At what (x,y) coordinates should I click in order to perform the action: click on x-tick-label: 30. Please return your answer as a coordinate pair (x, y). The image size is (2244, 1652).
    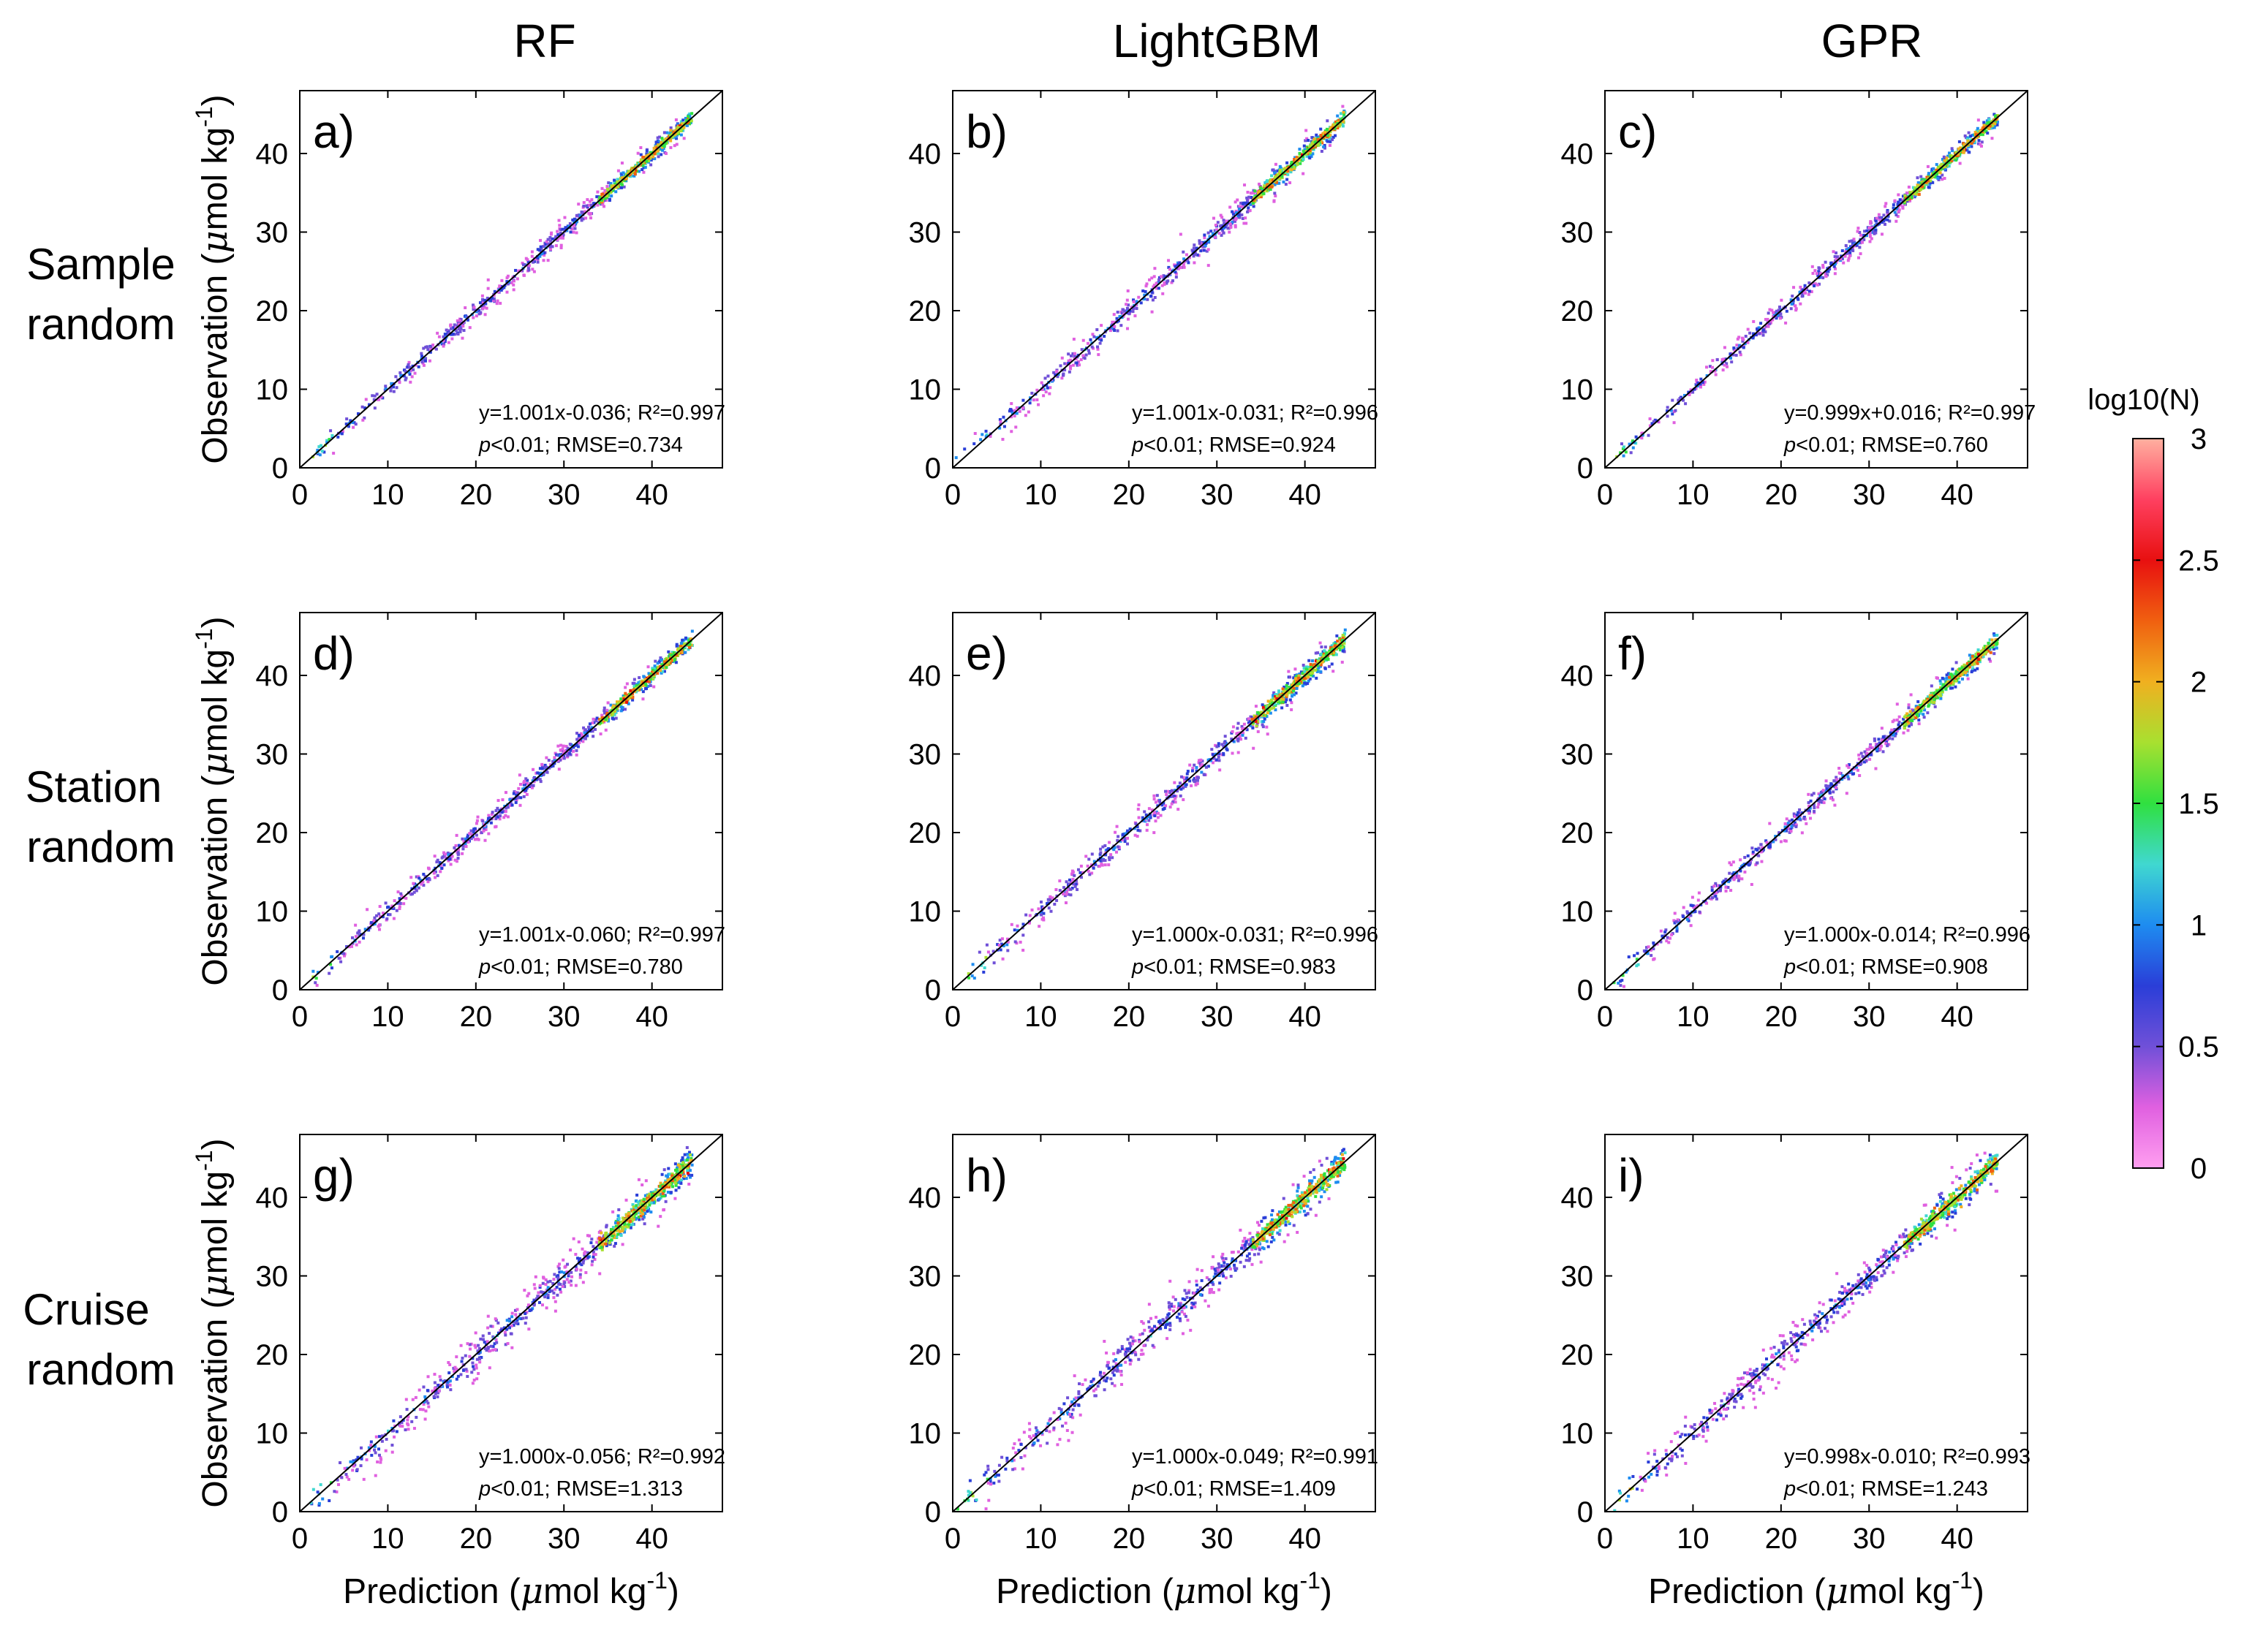
    Looking at the image, I should click on (1217, 1017).